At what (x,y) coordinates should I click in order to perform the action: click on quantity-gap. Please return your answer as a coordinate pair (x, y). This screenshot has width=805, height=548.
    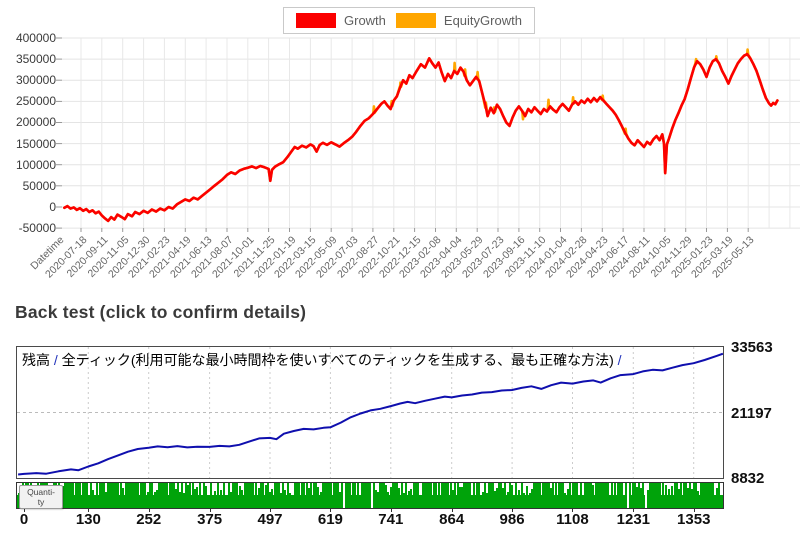
    Looking at the image, I should click on (646, 495).